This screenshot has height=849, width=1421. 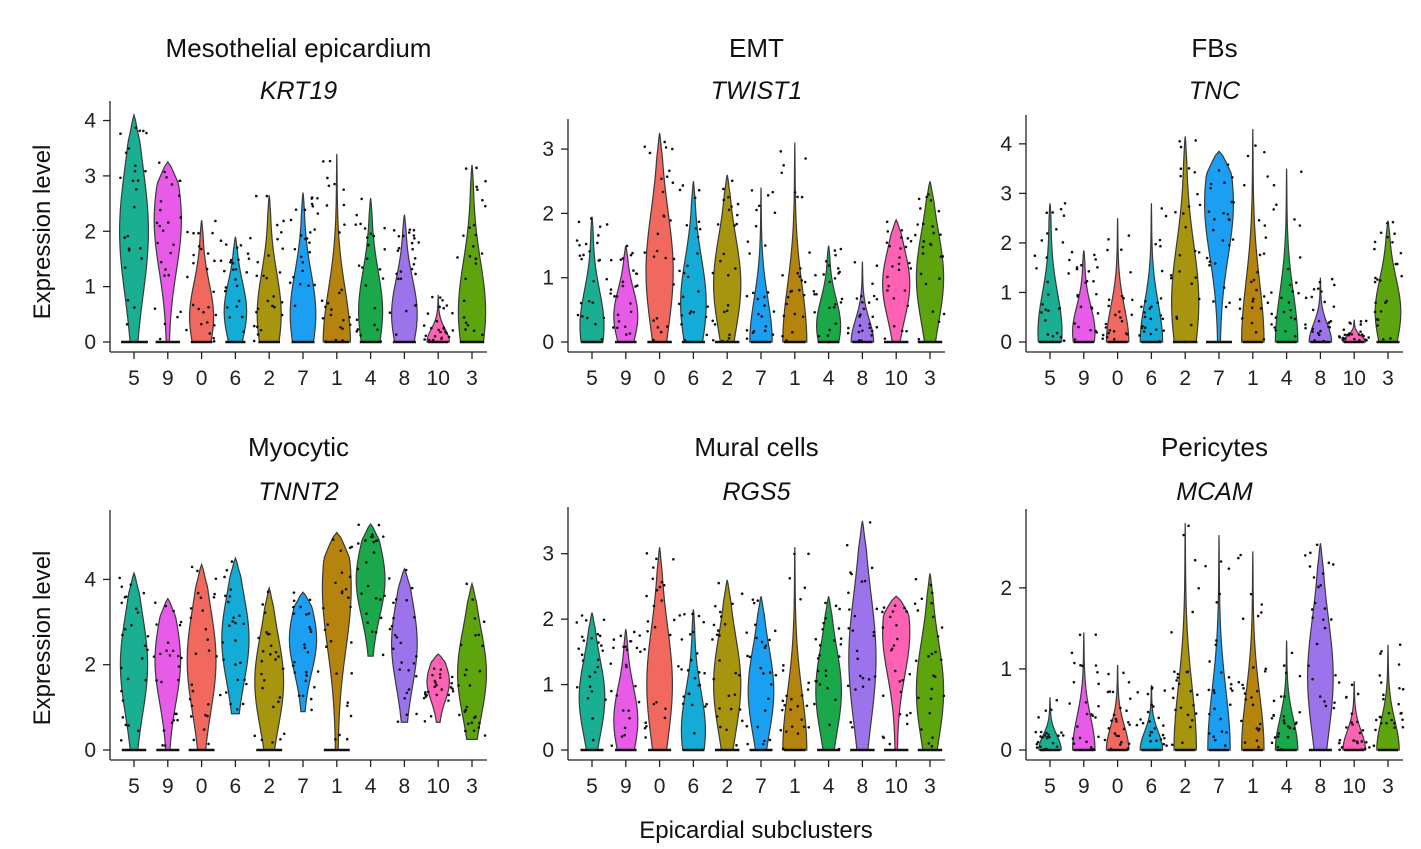 I want to click on y-tick-label: 3, so click(x=548, y=554).